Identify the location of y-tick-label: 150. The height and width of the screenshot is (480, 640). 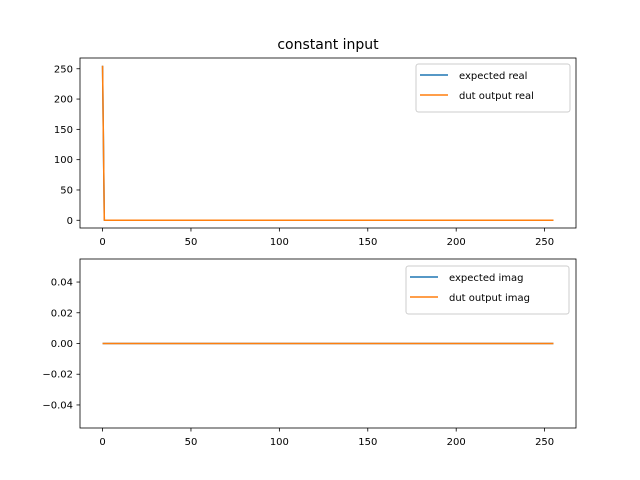
(63, 130).